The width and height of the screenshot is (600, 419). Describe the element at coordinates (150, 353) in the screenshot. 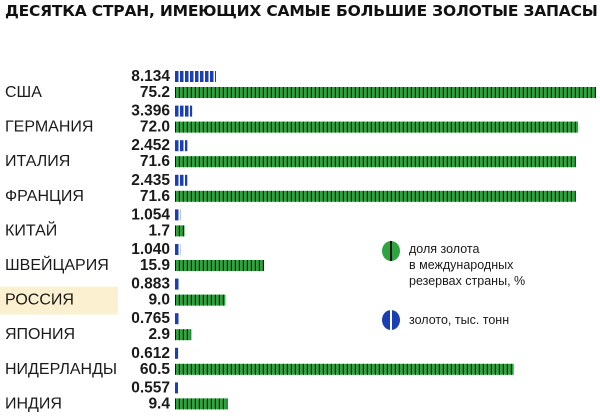

I see `gold-value-label: 0.612` at that location.